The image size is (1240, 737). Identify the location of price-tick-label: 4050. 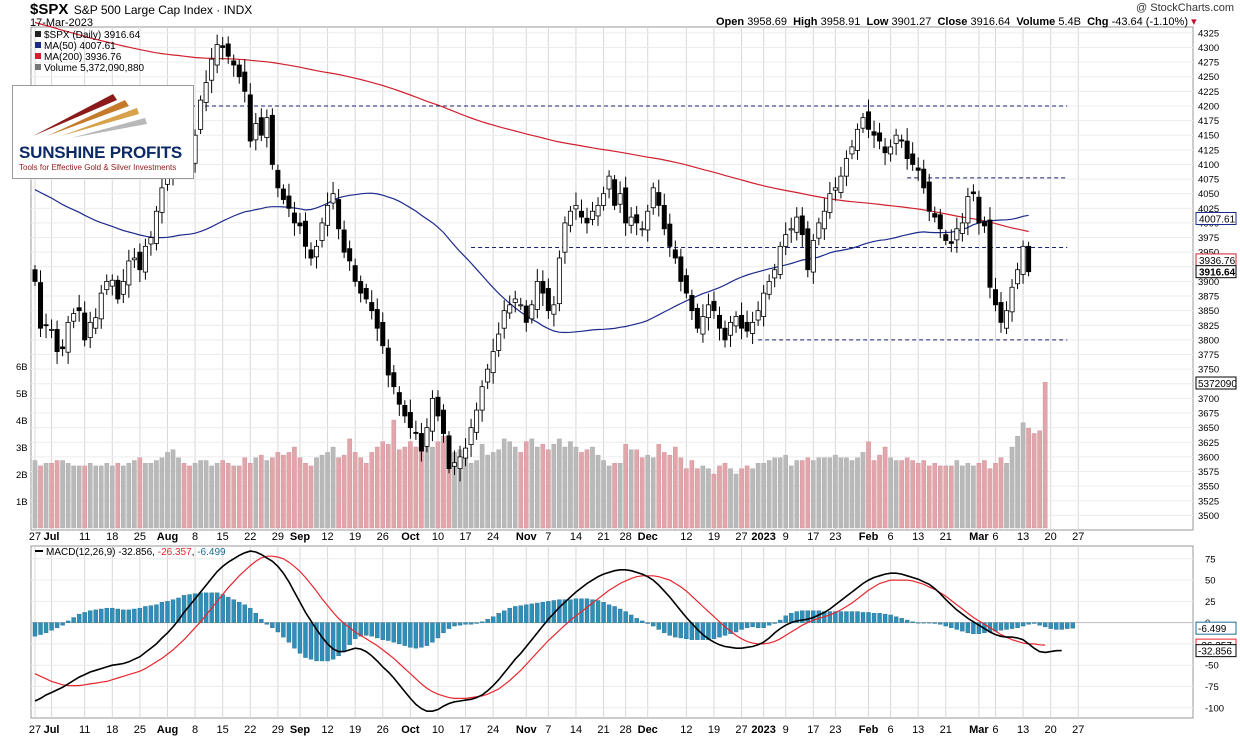
(1208, 194).